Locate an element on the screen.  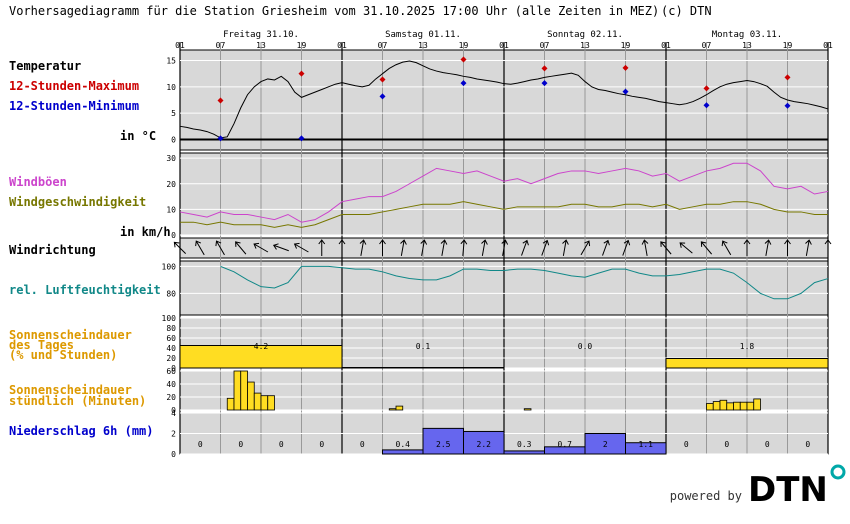
label-windspeed: Windgeschwindigkeit is located at coordinates (77, 202).